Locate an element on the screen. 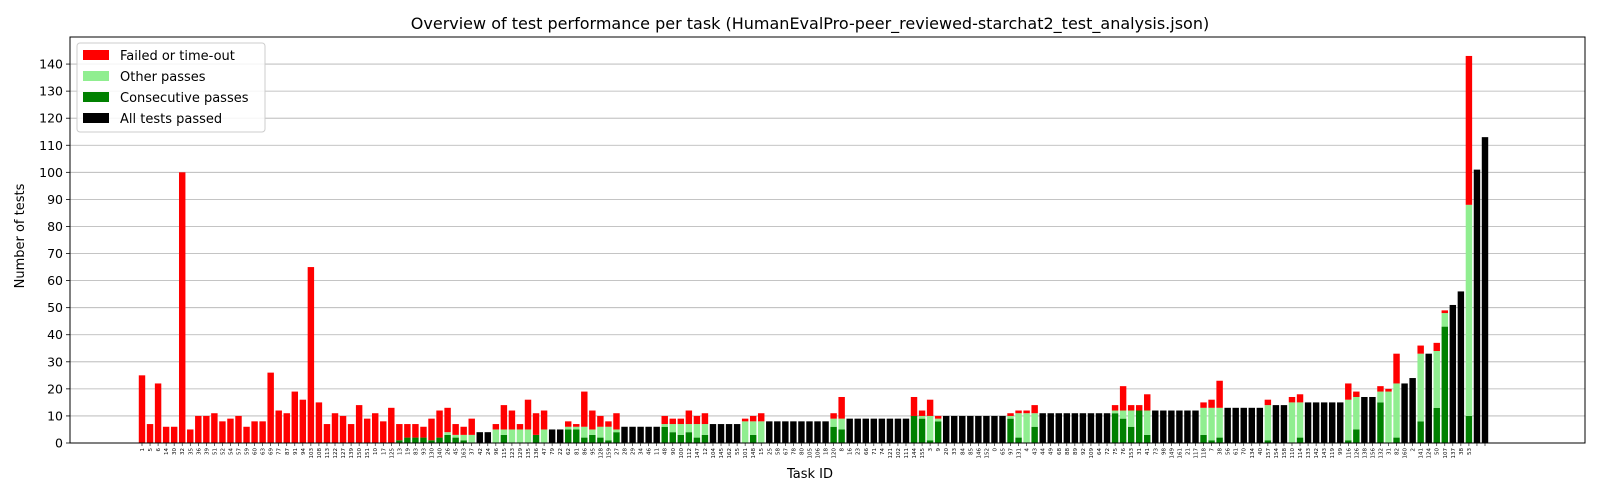 This screenshot has width=1600, height=500. x-tick-label: 145 is located at coordinates (722, 453).